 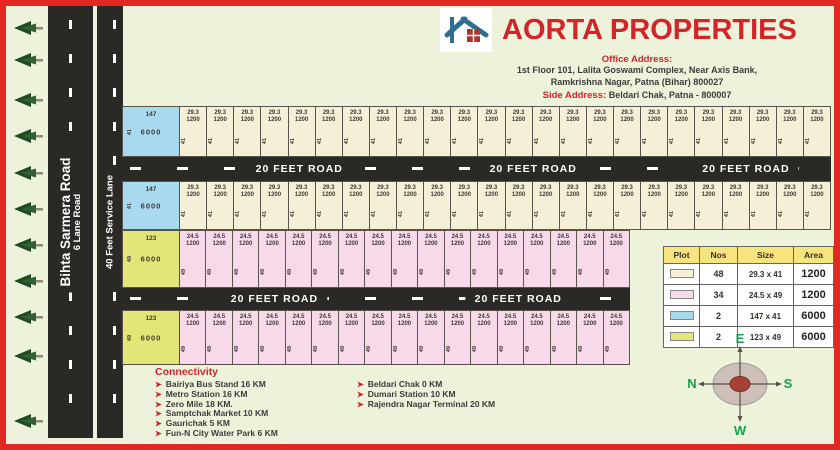 I want to click on plot-cell-blue: 147 6000 41, so click(x=151, y=131).